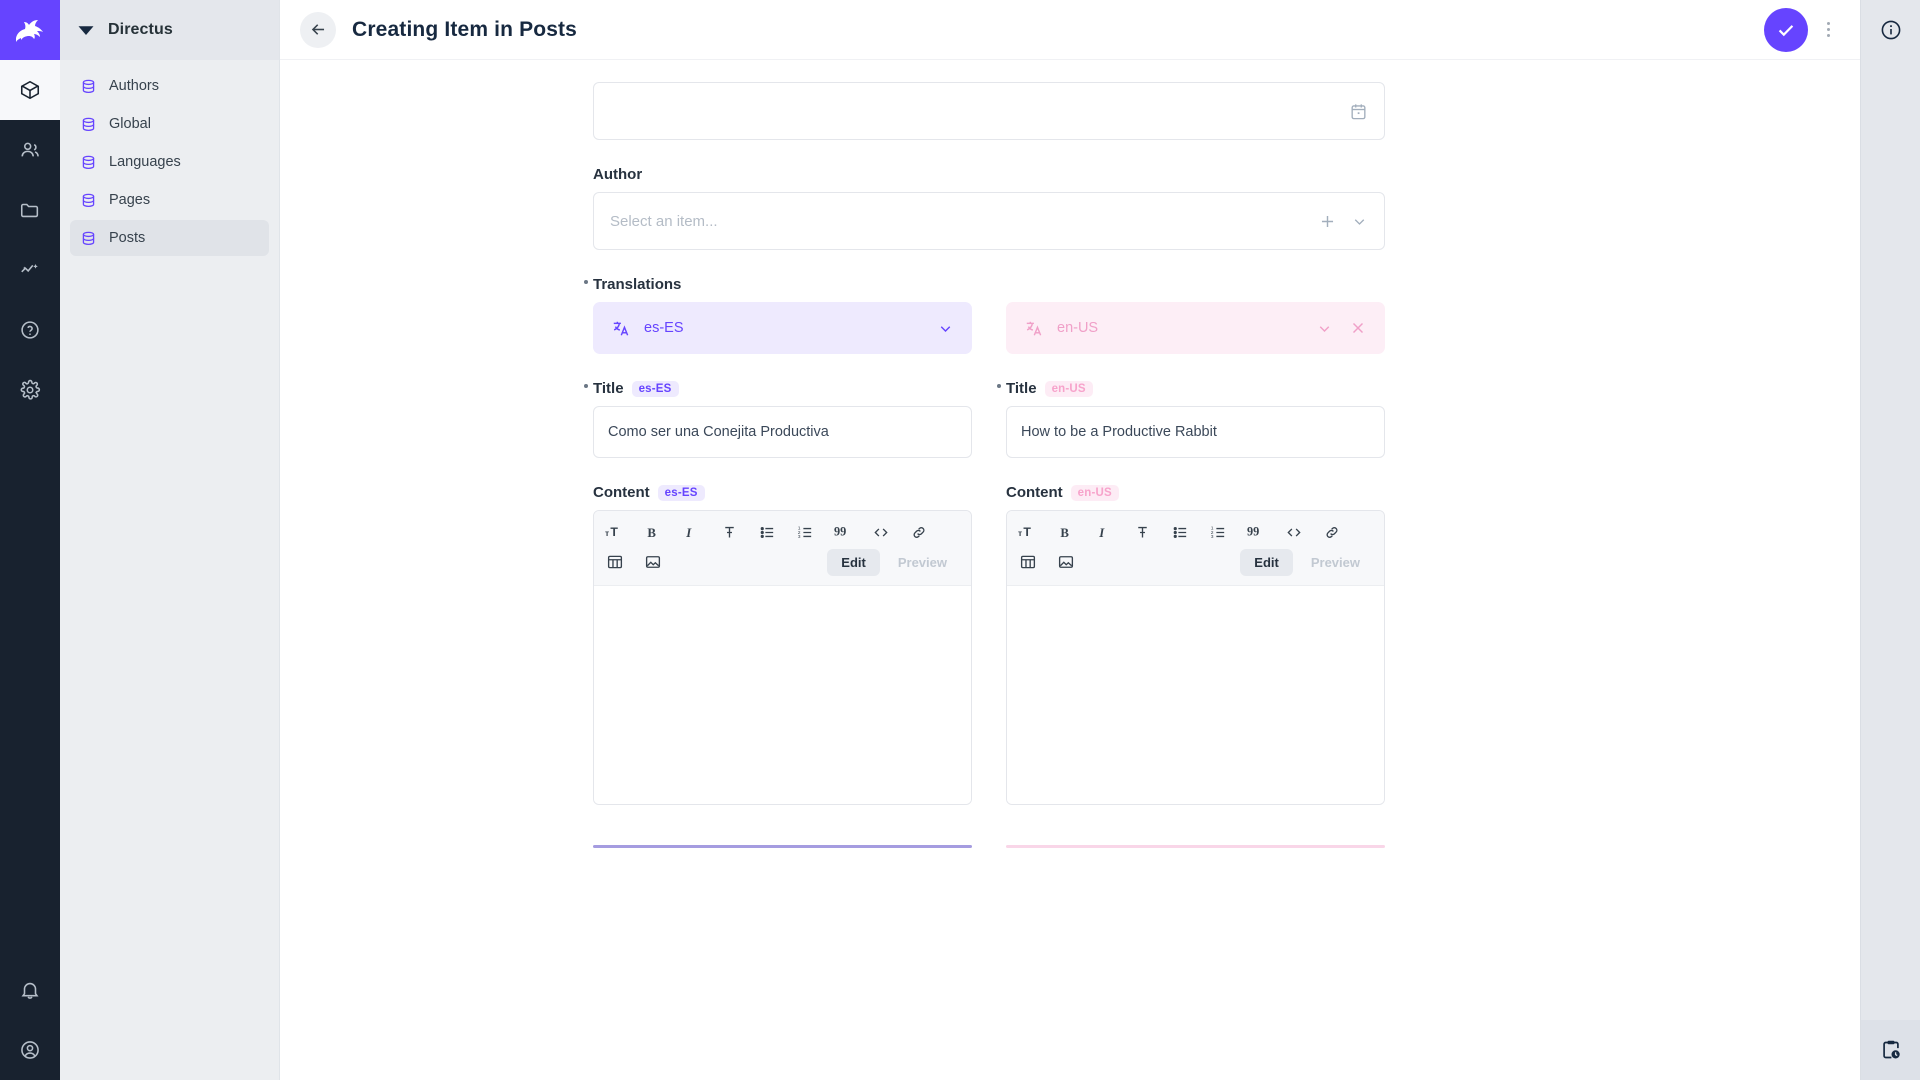  Describe the element at coordinates (145, 162) in the screenshot. I see `sidebar-item-label: Languages` at that location.